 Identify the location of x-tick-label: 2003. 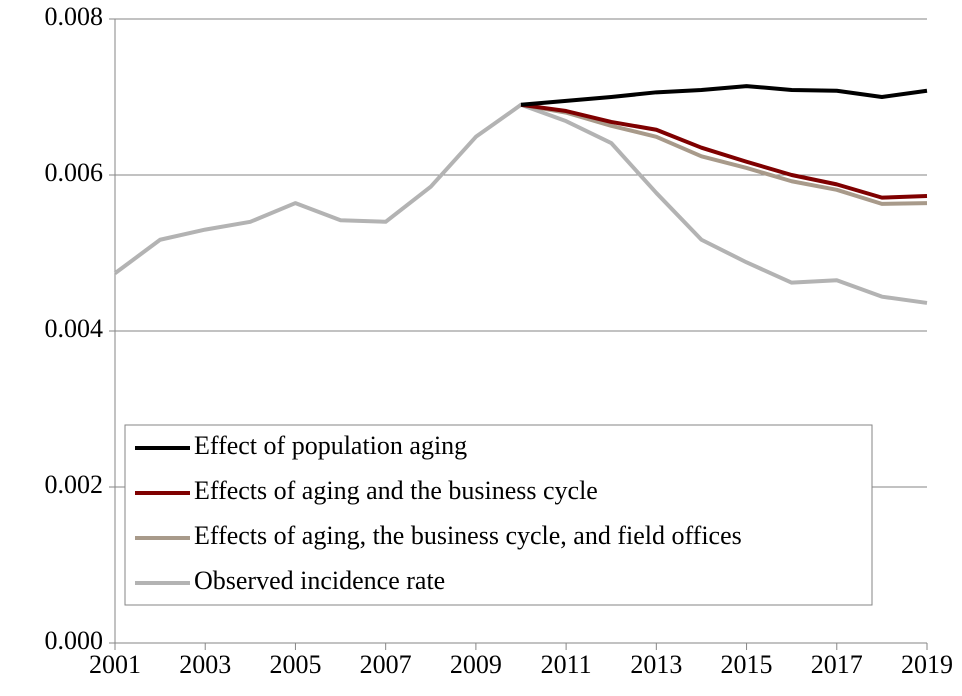
(205, 664).